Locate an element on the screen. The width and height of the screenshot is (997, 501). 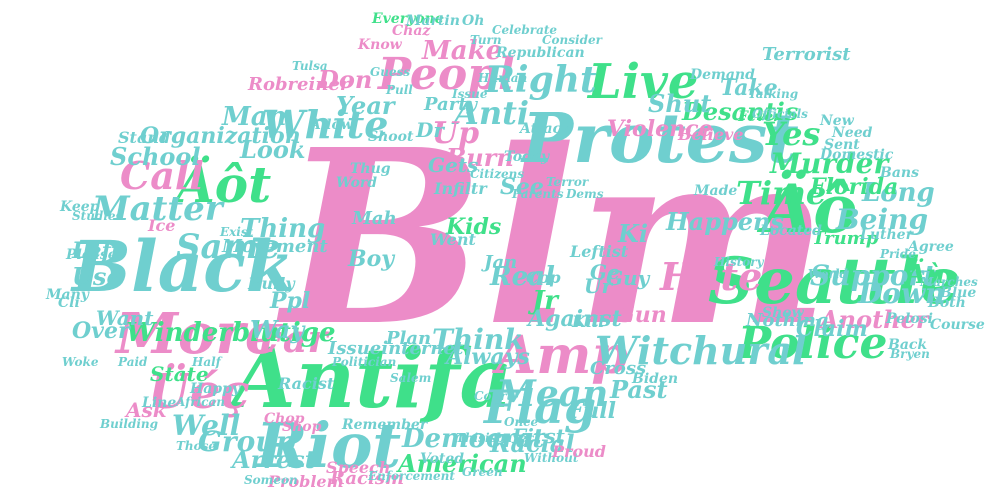
cloud-word-both: Both is located at coordinates (947, 303).